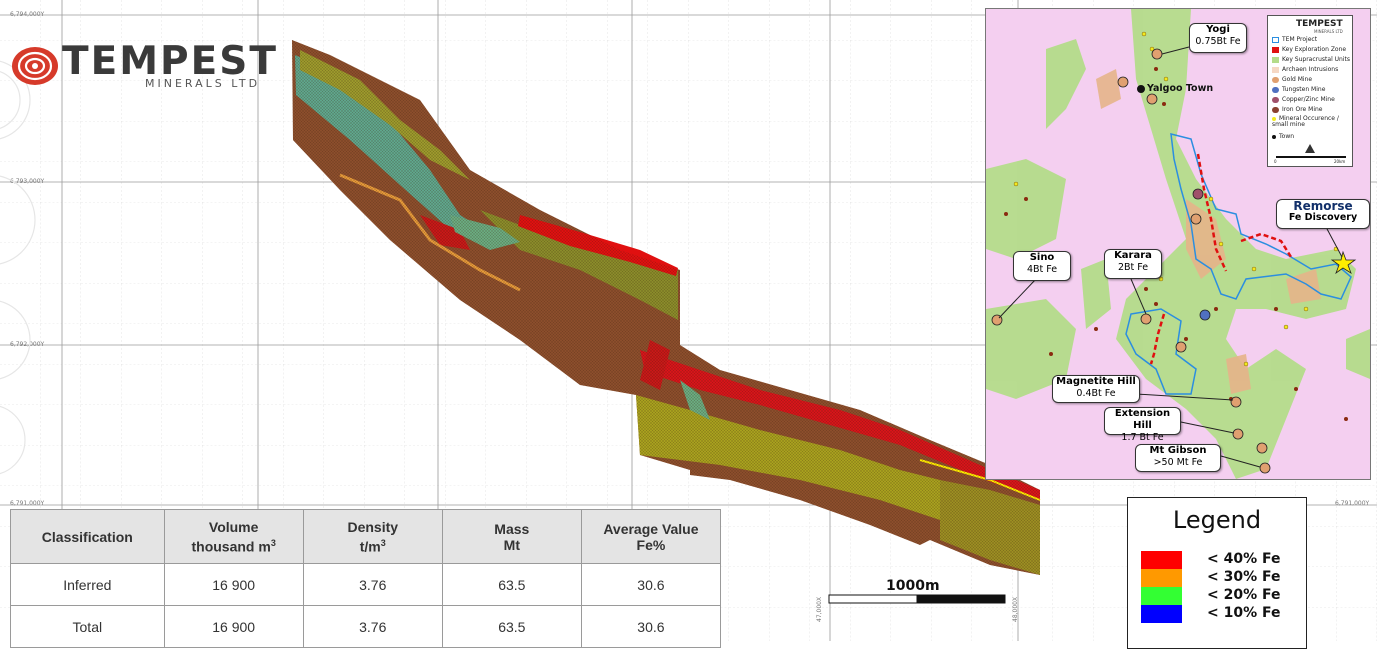  I want to click on map-legend-brand-sub: MINERALS LTD, so click(1328, 31).